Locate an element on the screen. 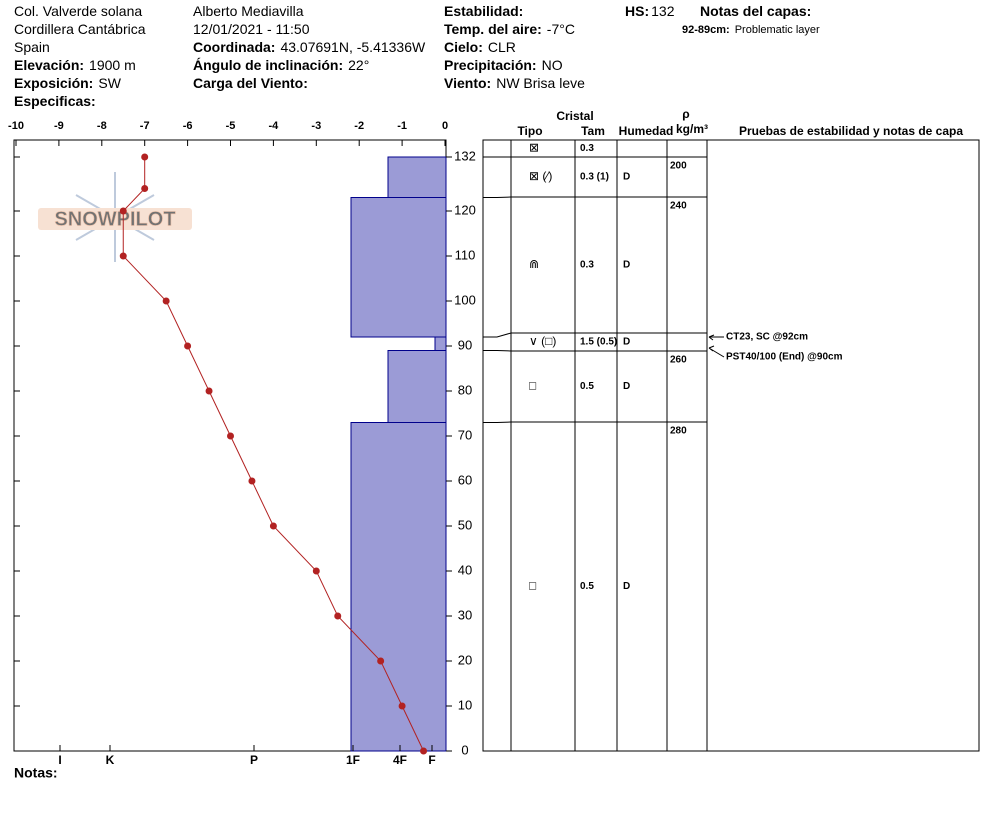 This screenshot has width=994, height=840. hardness-label: 1F is located at coordinates (353, 760).